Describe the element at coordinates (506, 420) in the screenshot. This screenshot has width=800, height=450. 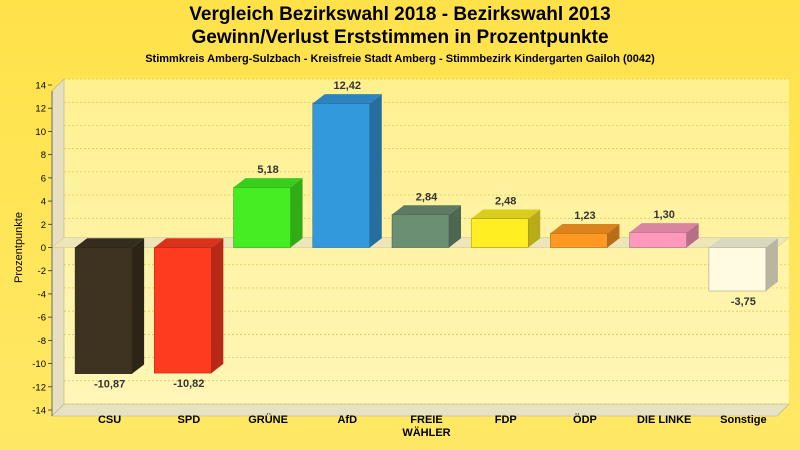
I see `x-tick-label: FDP` at that location.